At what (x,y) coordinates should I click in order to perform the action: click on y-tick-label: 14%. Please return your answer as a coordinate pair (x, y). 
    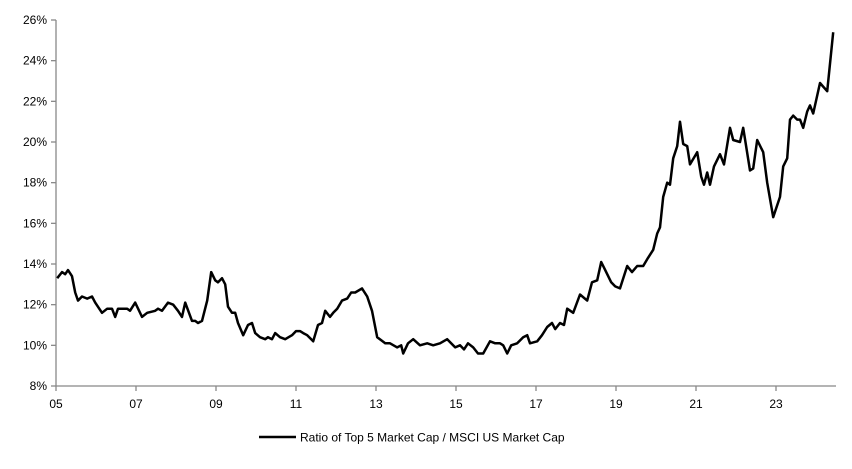
    Looking at the image, I should click on (35, 264).